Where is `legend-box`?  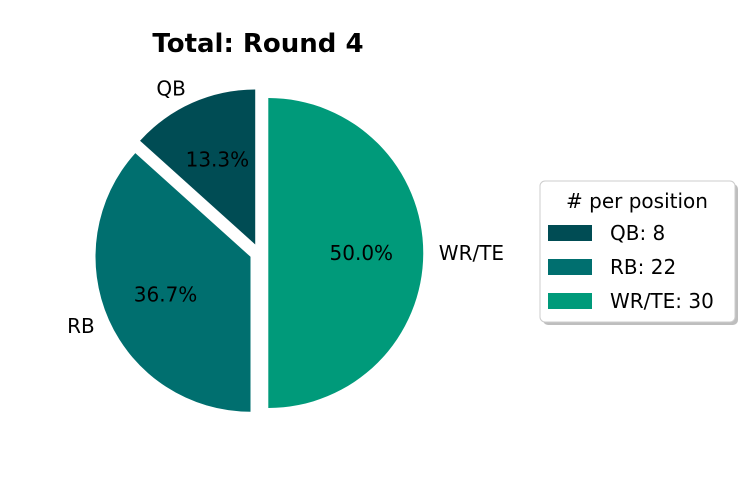 legend-box is located at coordinates (637, 251).